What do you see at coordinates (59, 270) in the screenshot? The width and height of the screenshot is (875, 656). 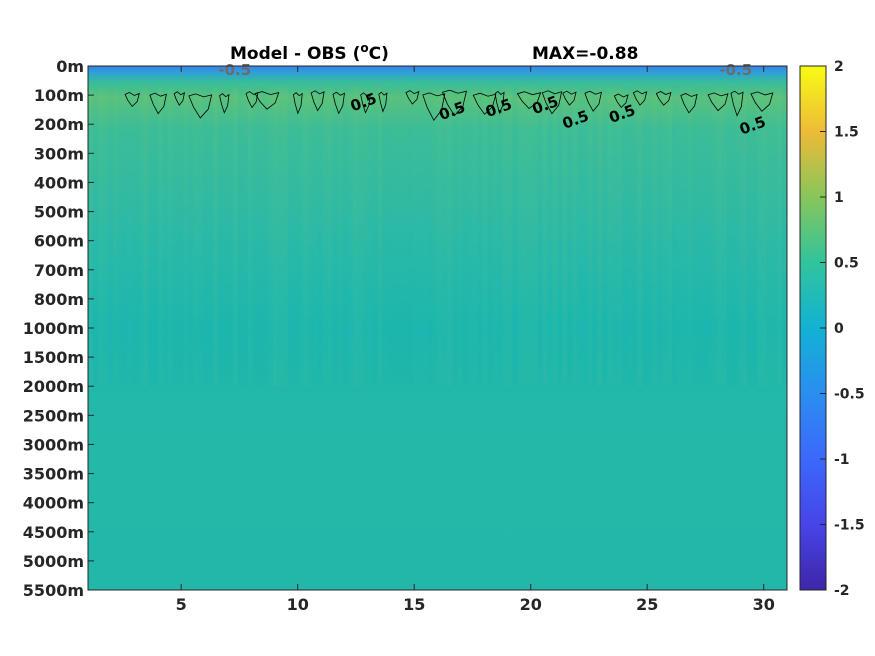 I see `y-tick-label: 700m` at bounding box center [59, 270].